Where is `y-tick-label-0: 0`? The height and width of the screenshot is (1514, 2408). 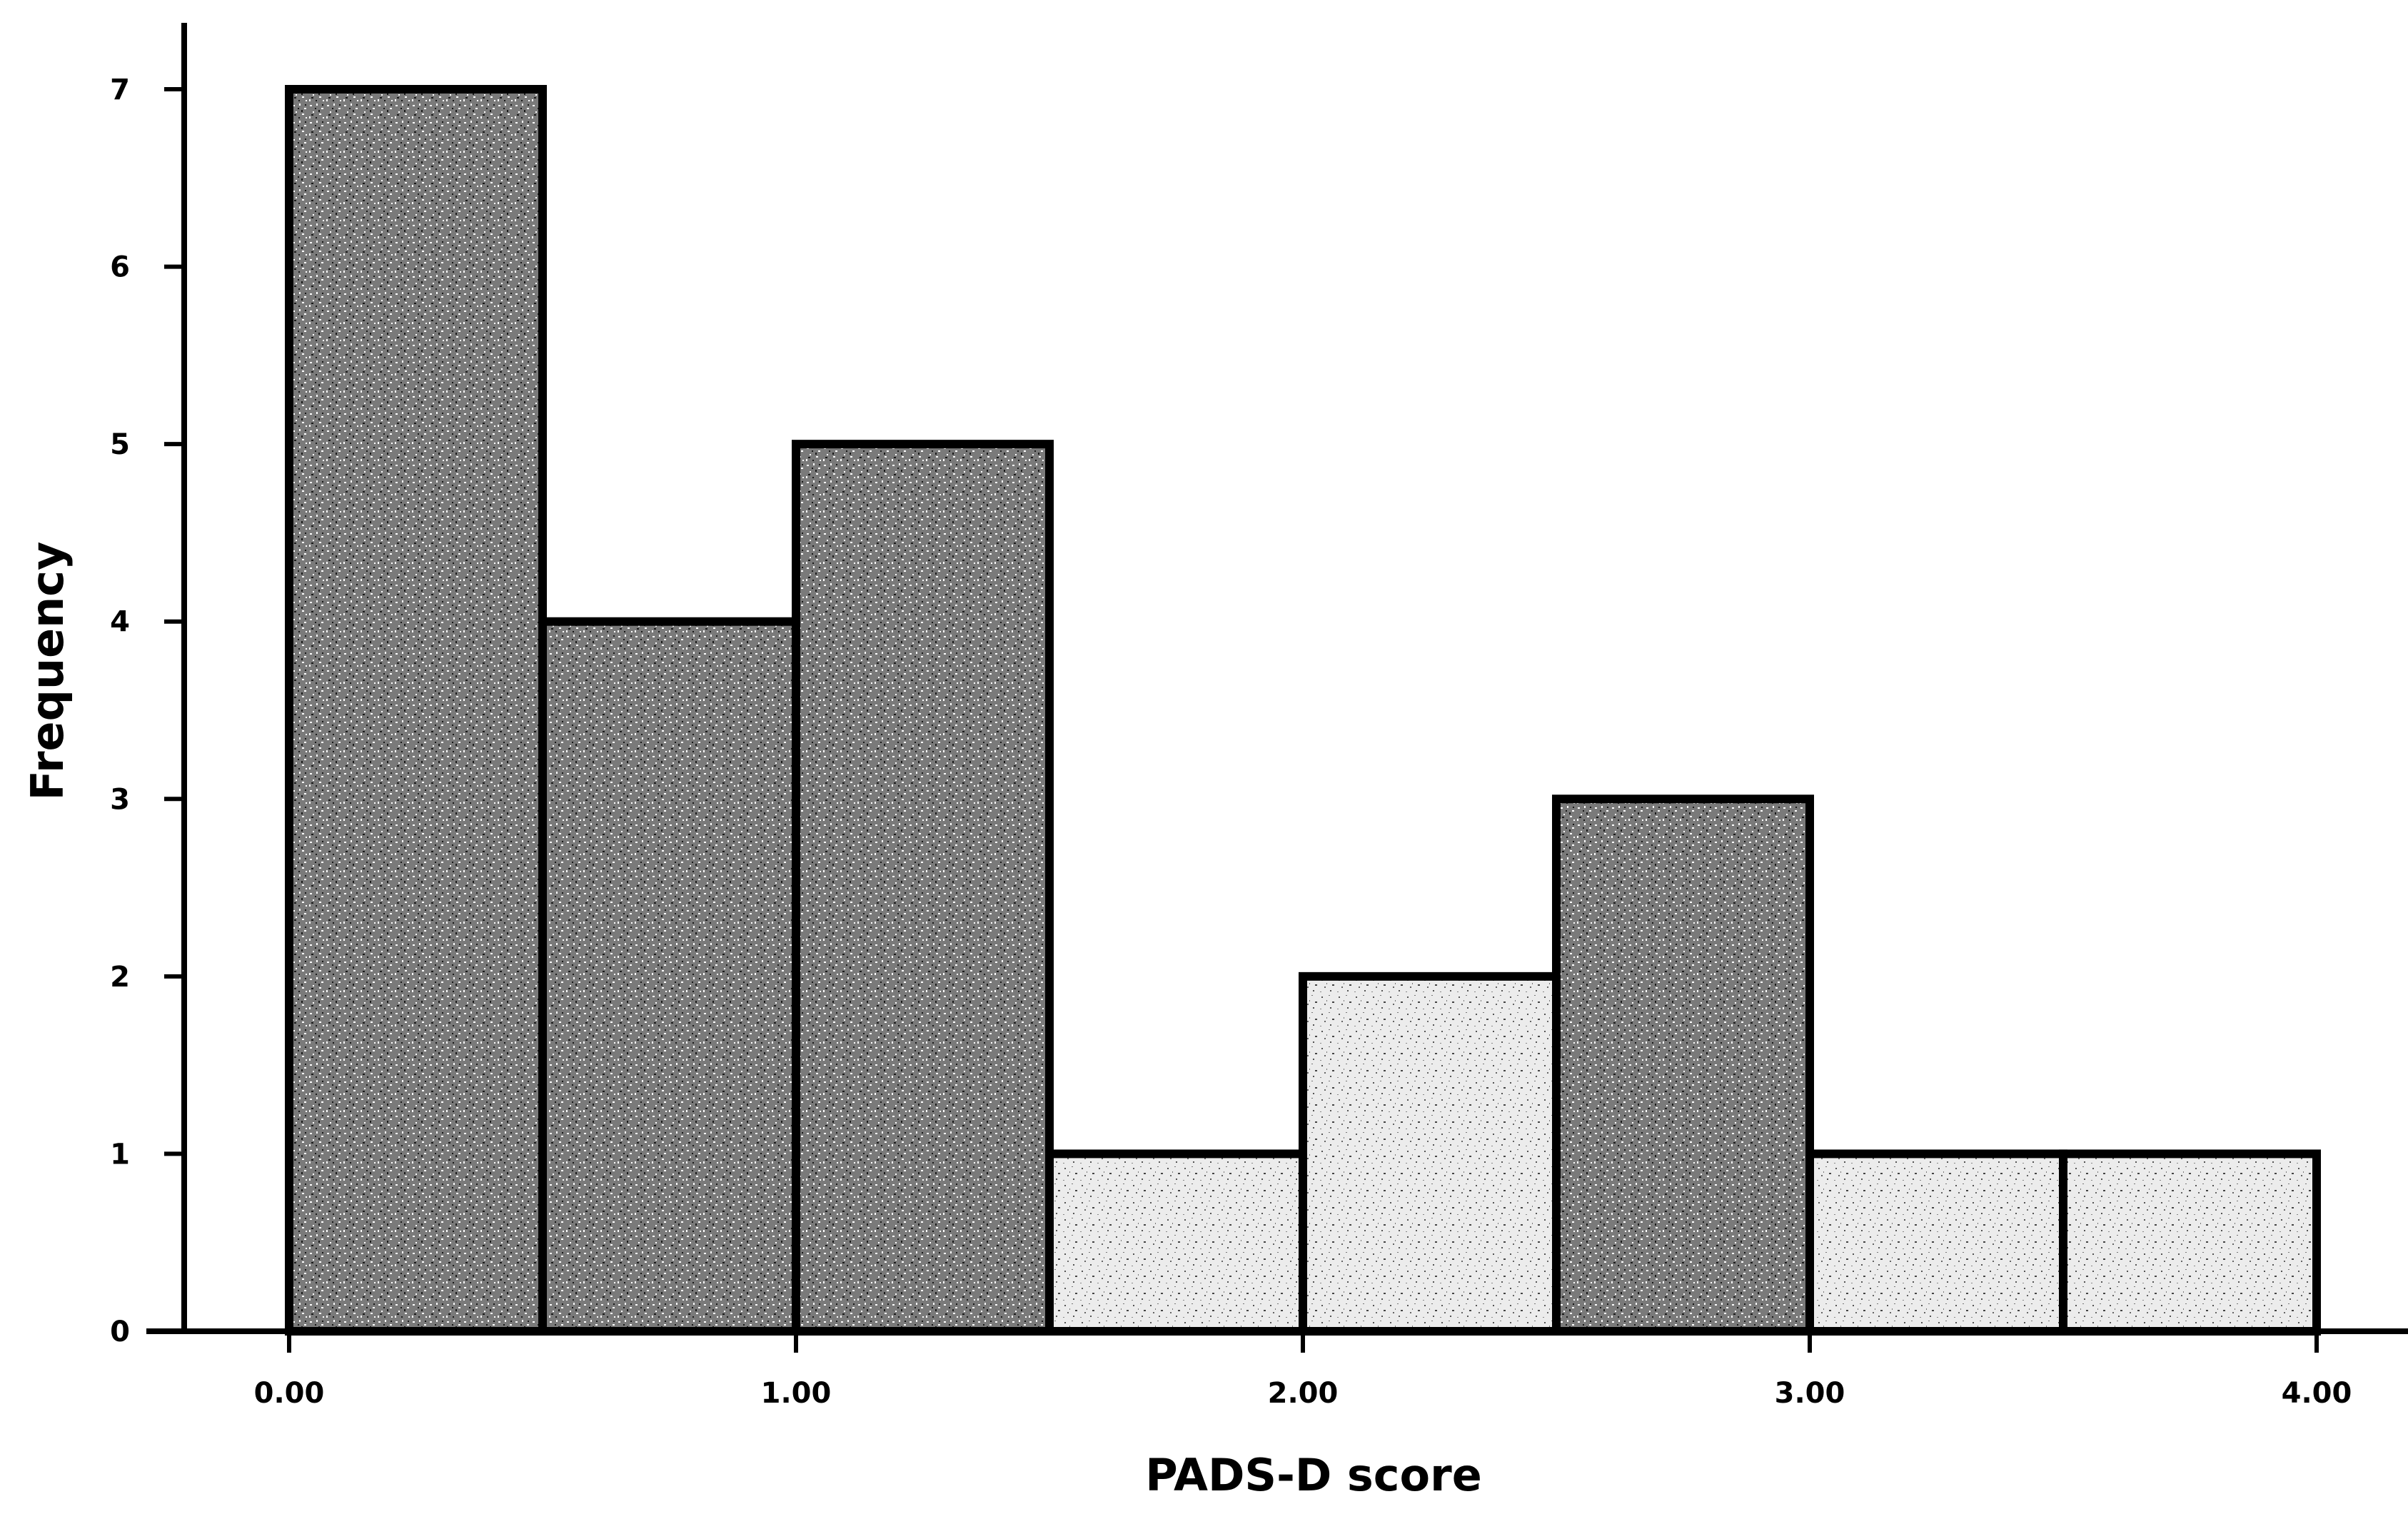 y-tick-label-0: 0 is located at coordinates (120, 1332).